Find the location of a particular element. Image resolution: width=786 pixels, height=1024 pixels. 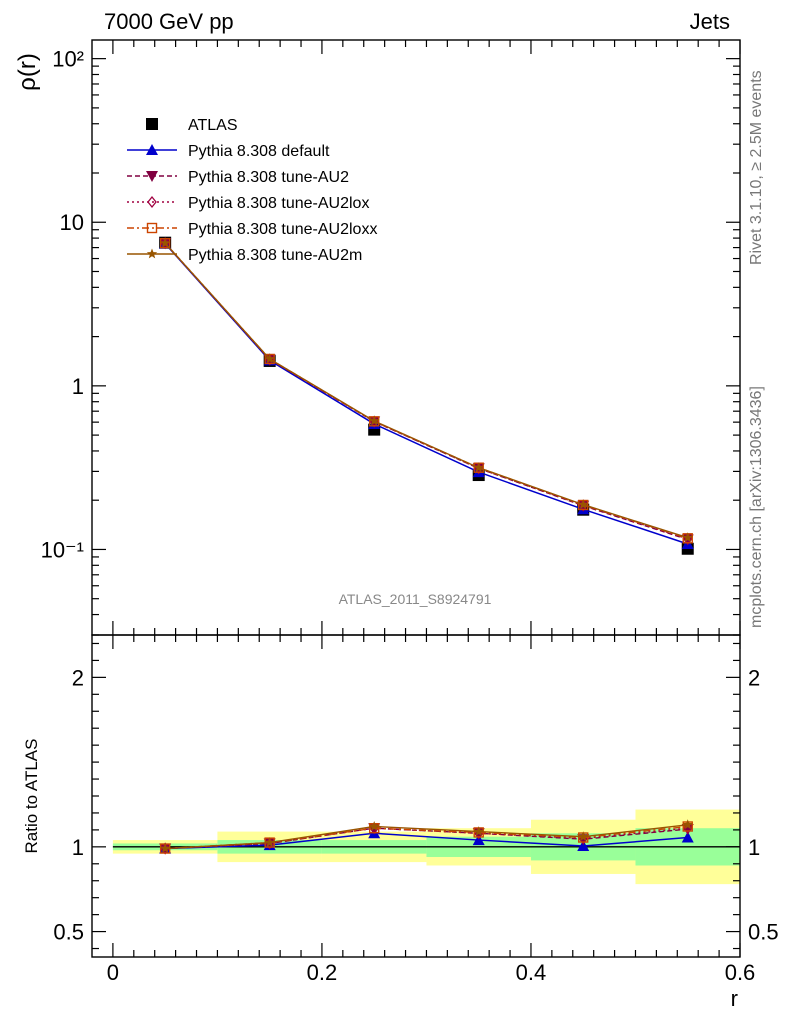

main-y-tick-label: 1 is located at coordinates (78, 386).